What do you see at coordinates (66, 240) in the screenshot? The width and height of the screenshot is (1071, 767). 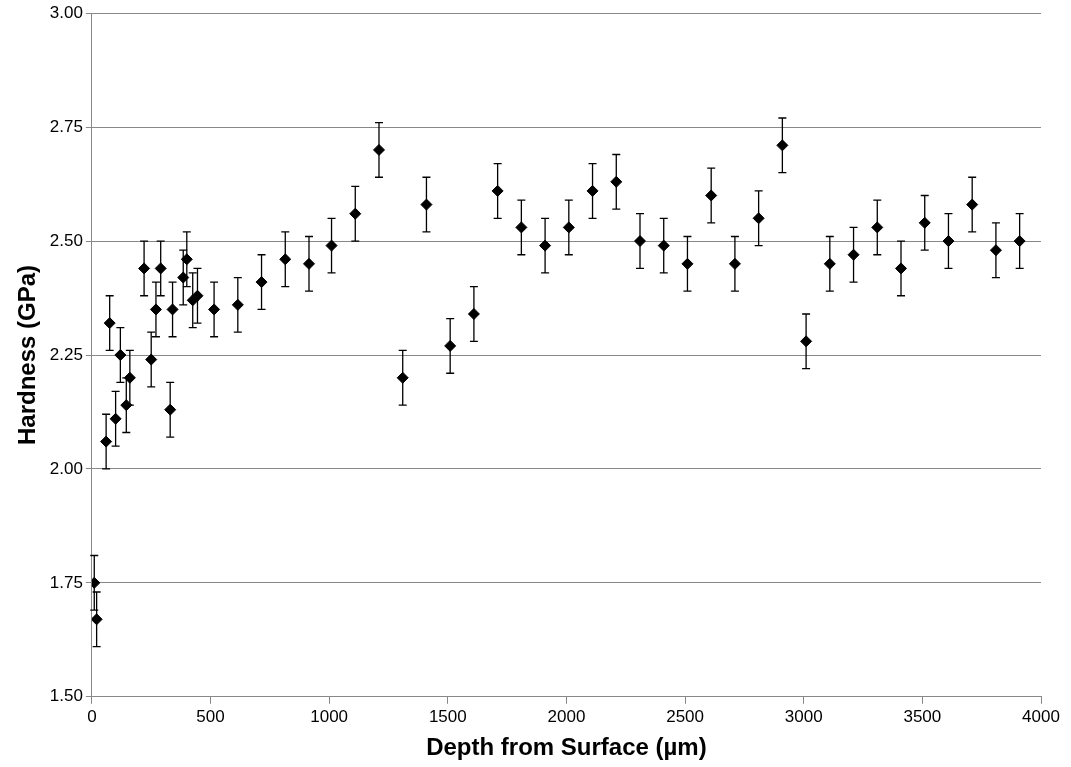 I see `y-tick-label: 2.50` at bounding box center [66, 240].